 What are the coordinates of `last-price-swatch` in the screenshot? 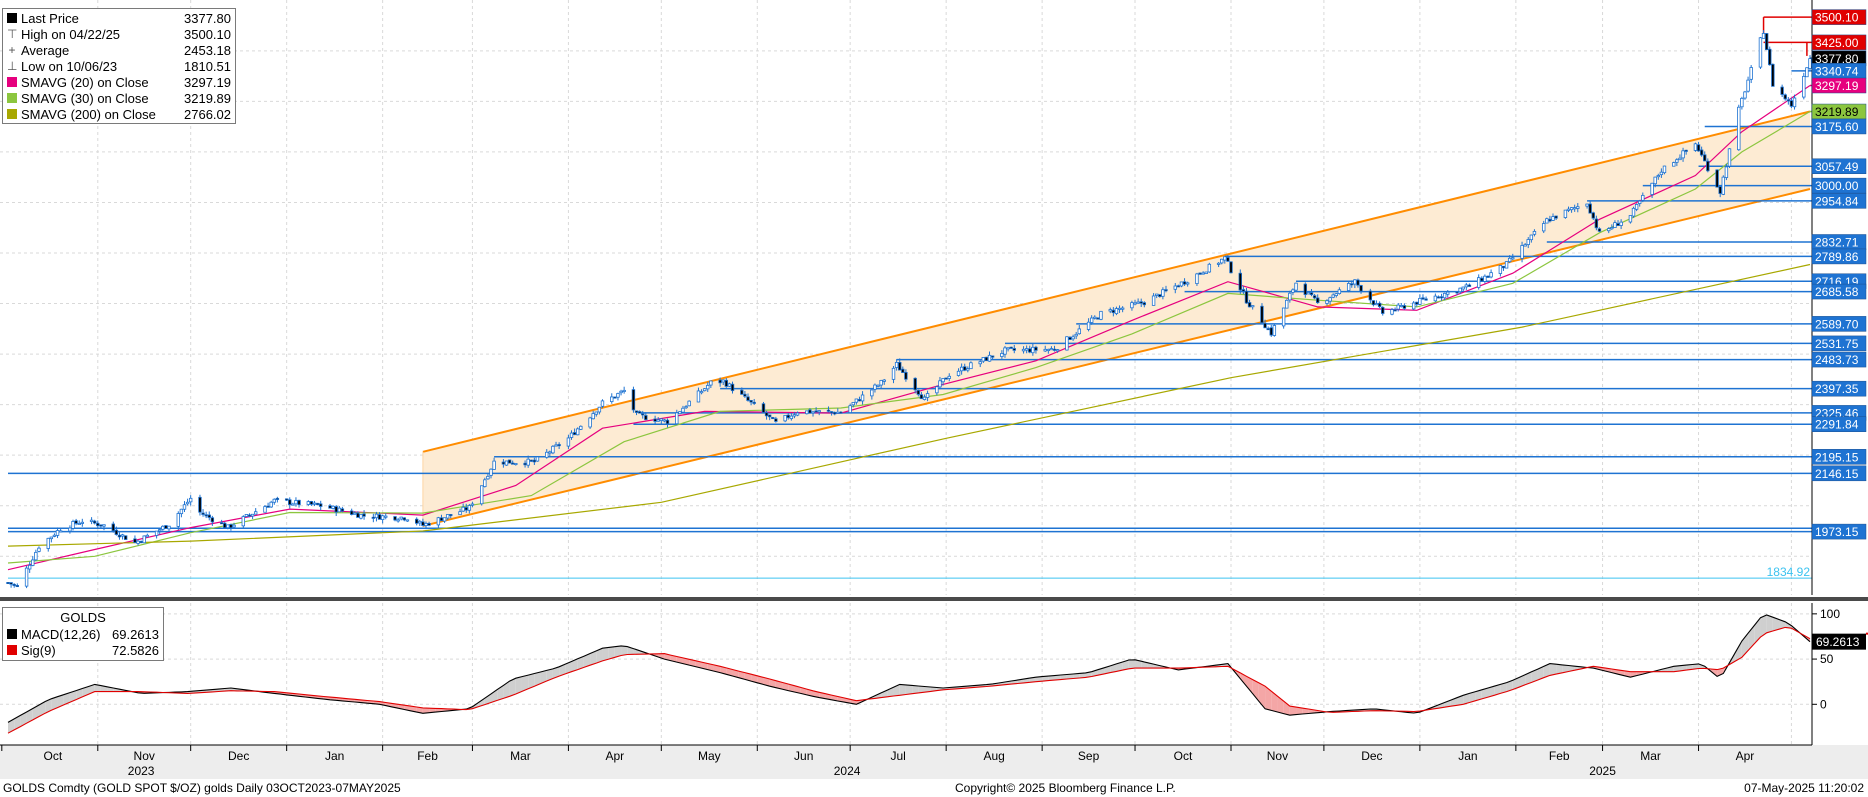 It's located at (12, 18).